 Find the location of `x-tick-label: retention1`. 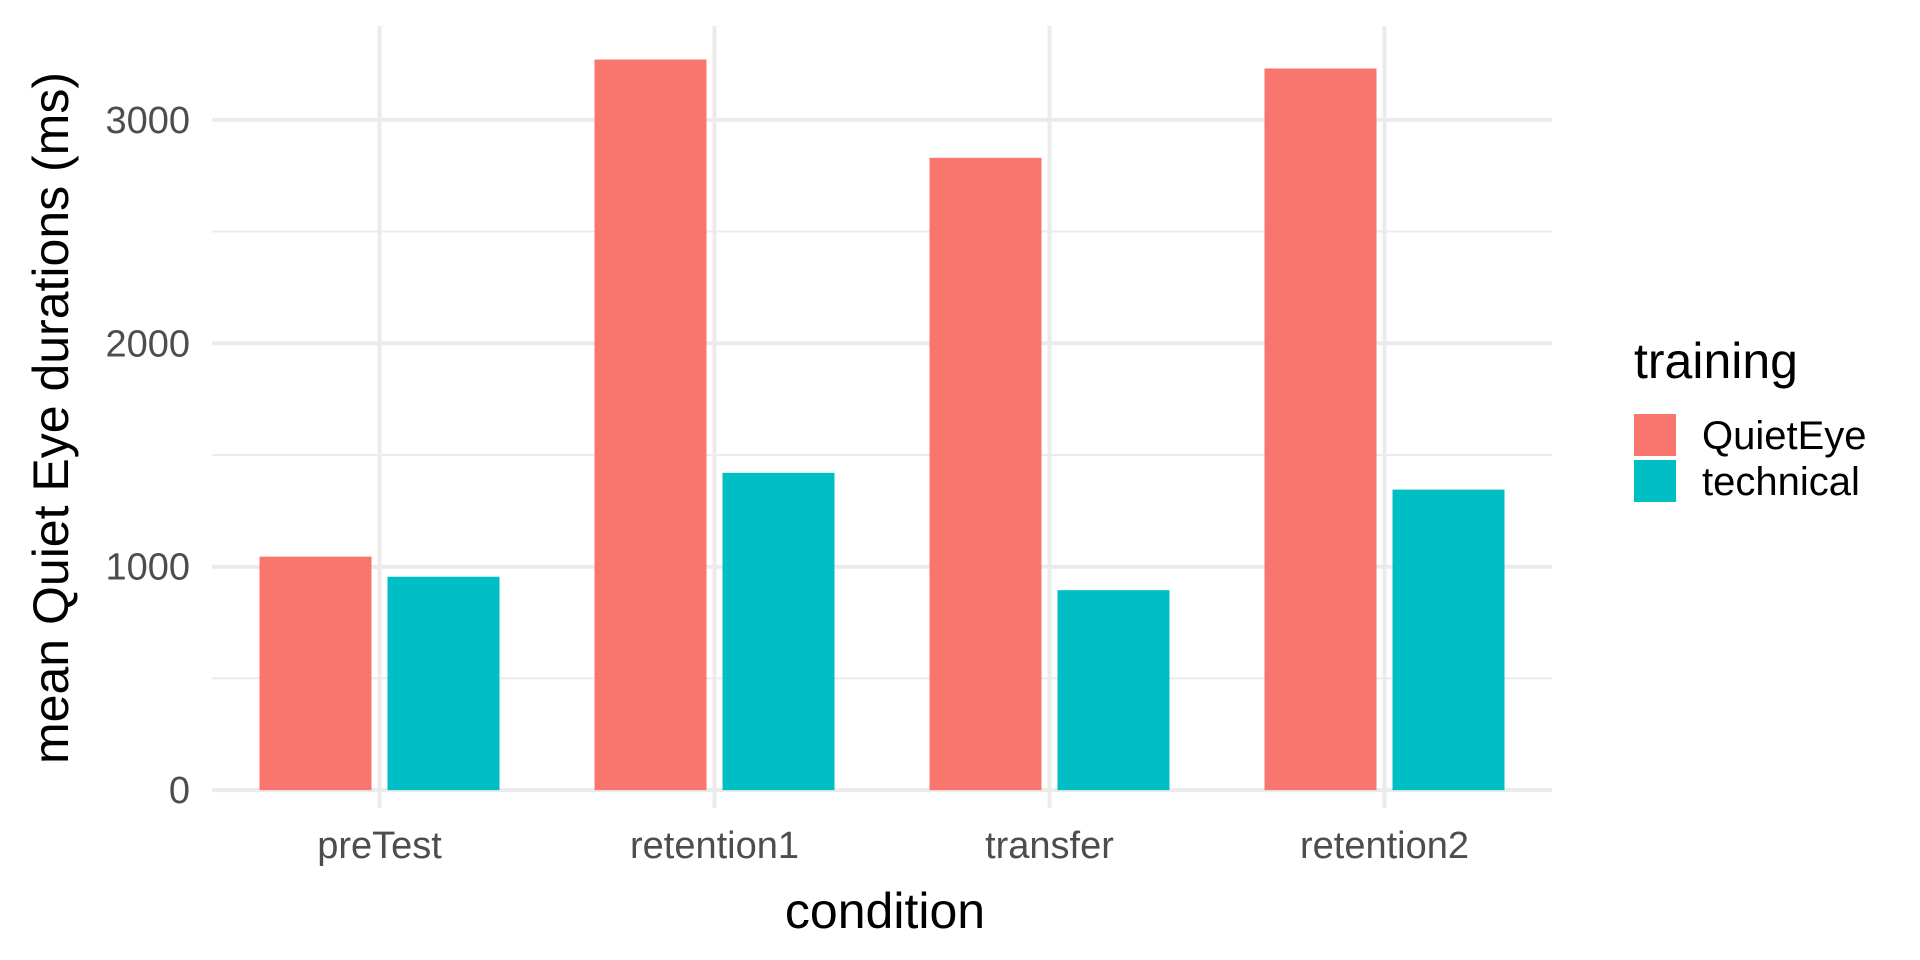

x-tick-label: retention1 is located at coordinates (714, 846).